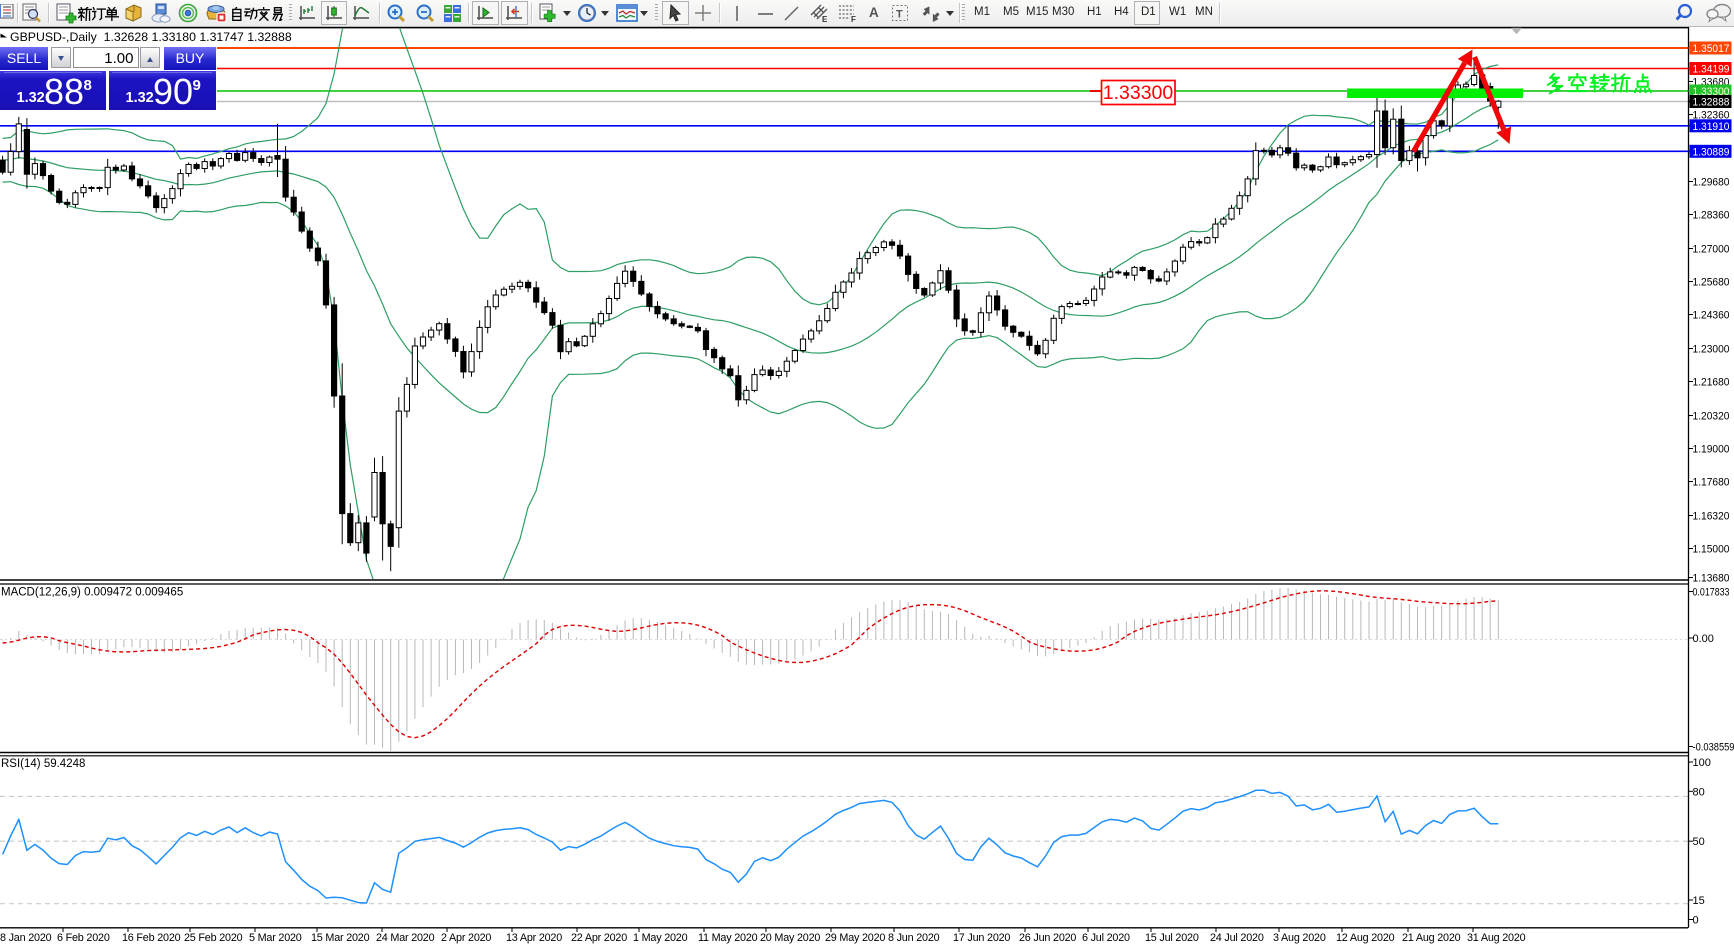  Describe the element at coordinates (1711, 593) in the screenshot. I see `svg-text: 0.017833` at that location.